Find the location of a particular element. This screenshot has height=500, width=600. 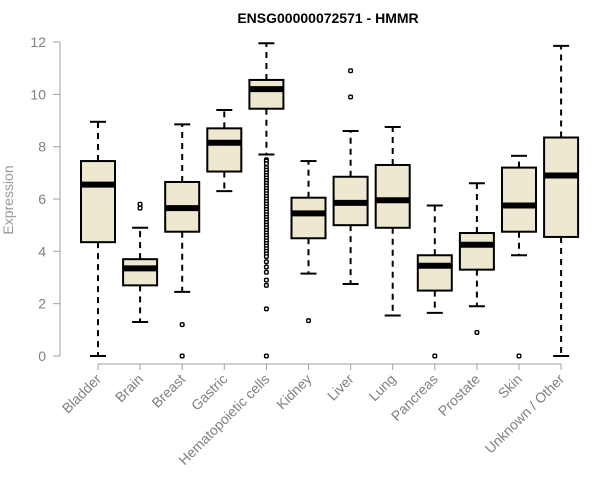

y-tick-label: 0 is located at coordinates (42, 356).